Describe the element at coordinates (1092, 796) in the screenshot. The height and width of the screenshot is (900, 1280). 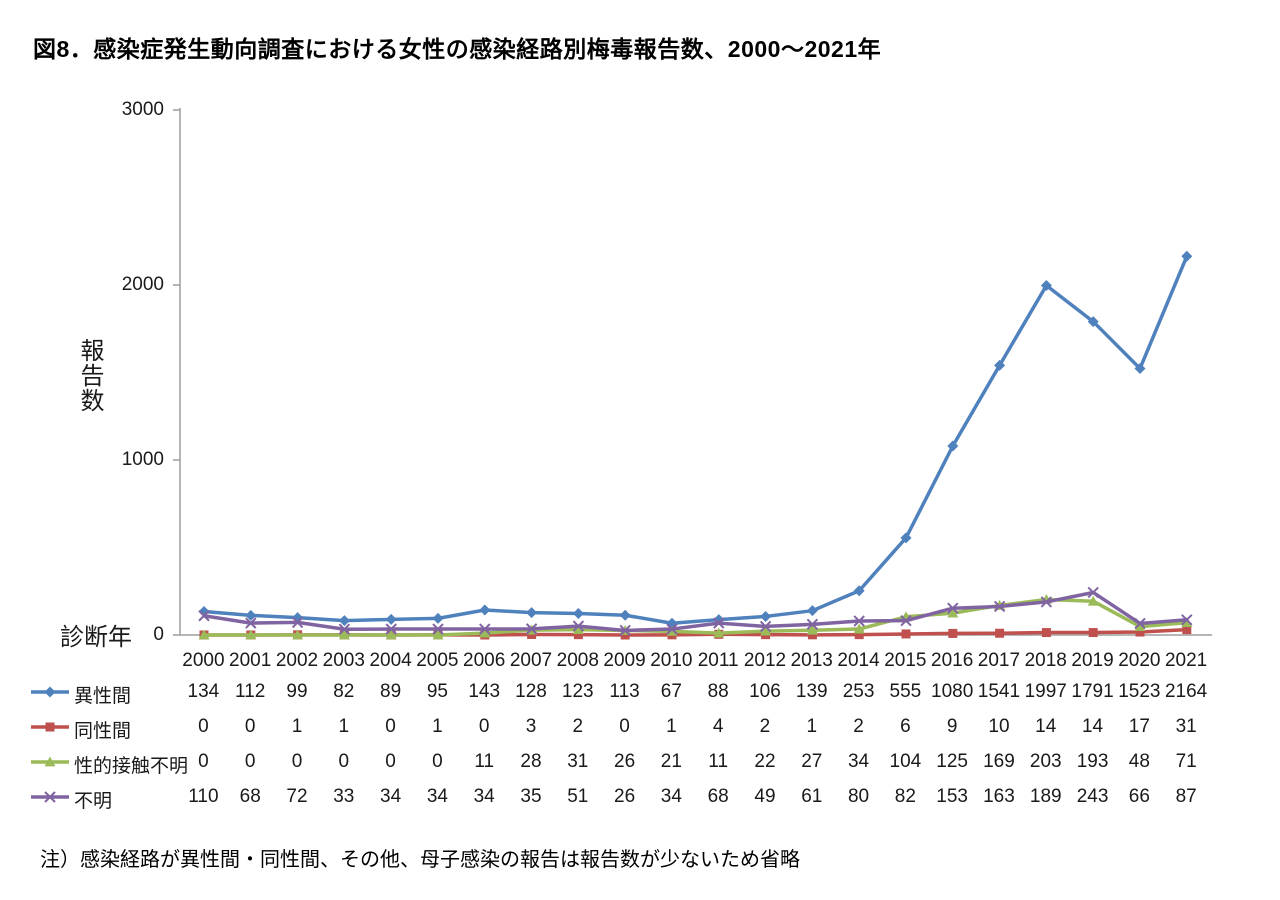
I see `table-cell: 243` at that location.